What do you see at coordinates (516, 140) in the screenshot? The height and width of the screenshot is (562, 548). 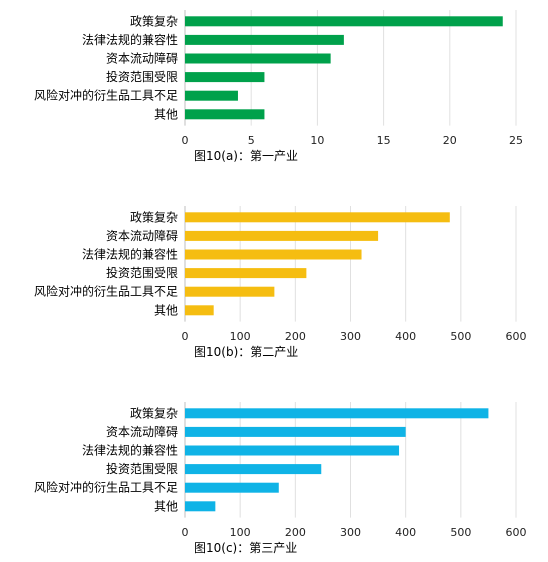 I see `x-tick-label: 25` at bounding box center [516, 140].